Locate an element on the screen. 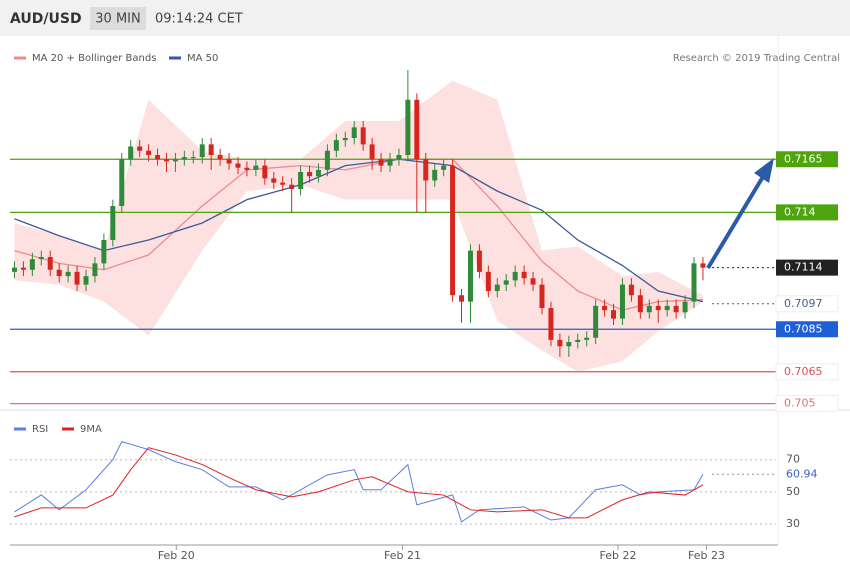 The width and height of the screenshot is (850, 580). level-label: 0.705 is located at coordinates (800, 403).